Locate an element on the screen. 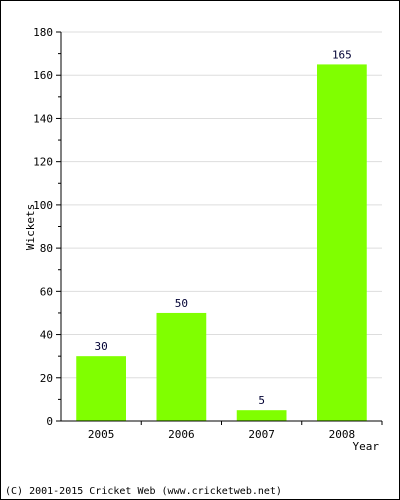 The height and width of the screenshot is (500, 400). x-tick-label: 2005 is located at coordinates (101, 434).